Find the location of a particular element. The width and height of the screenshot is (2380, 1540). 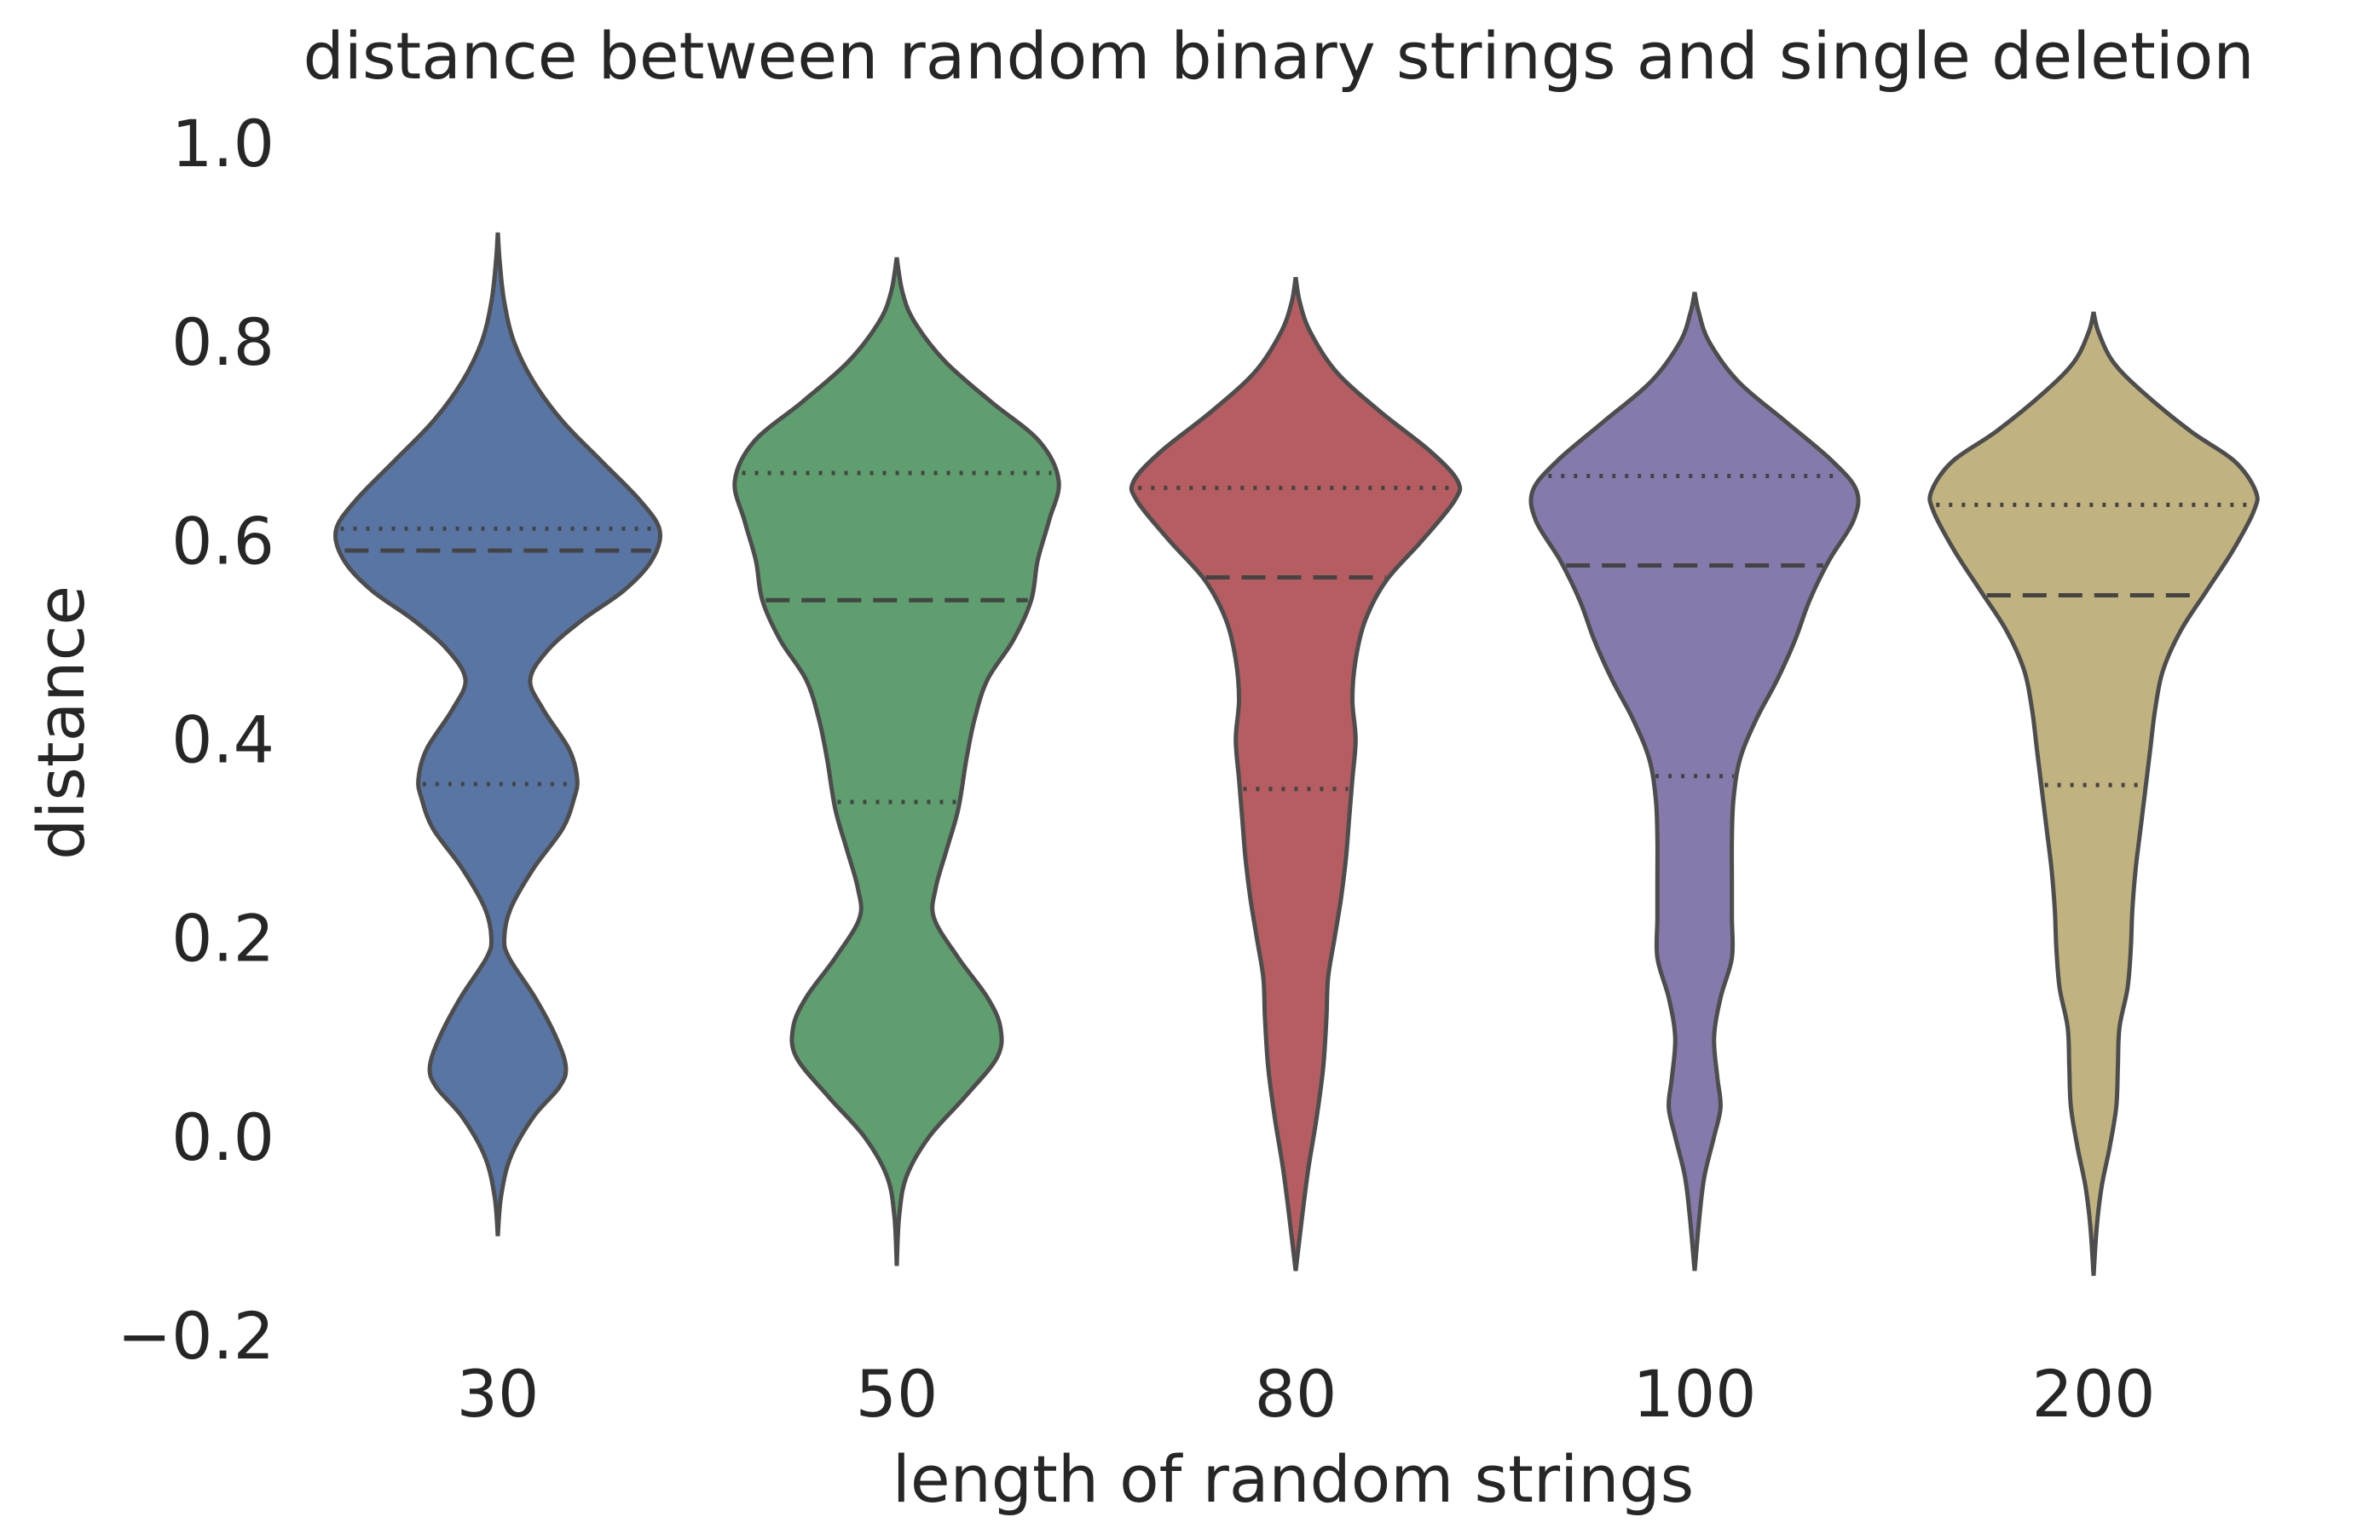

y-tick-label: 0.8 is located at coordinates (222, 342).